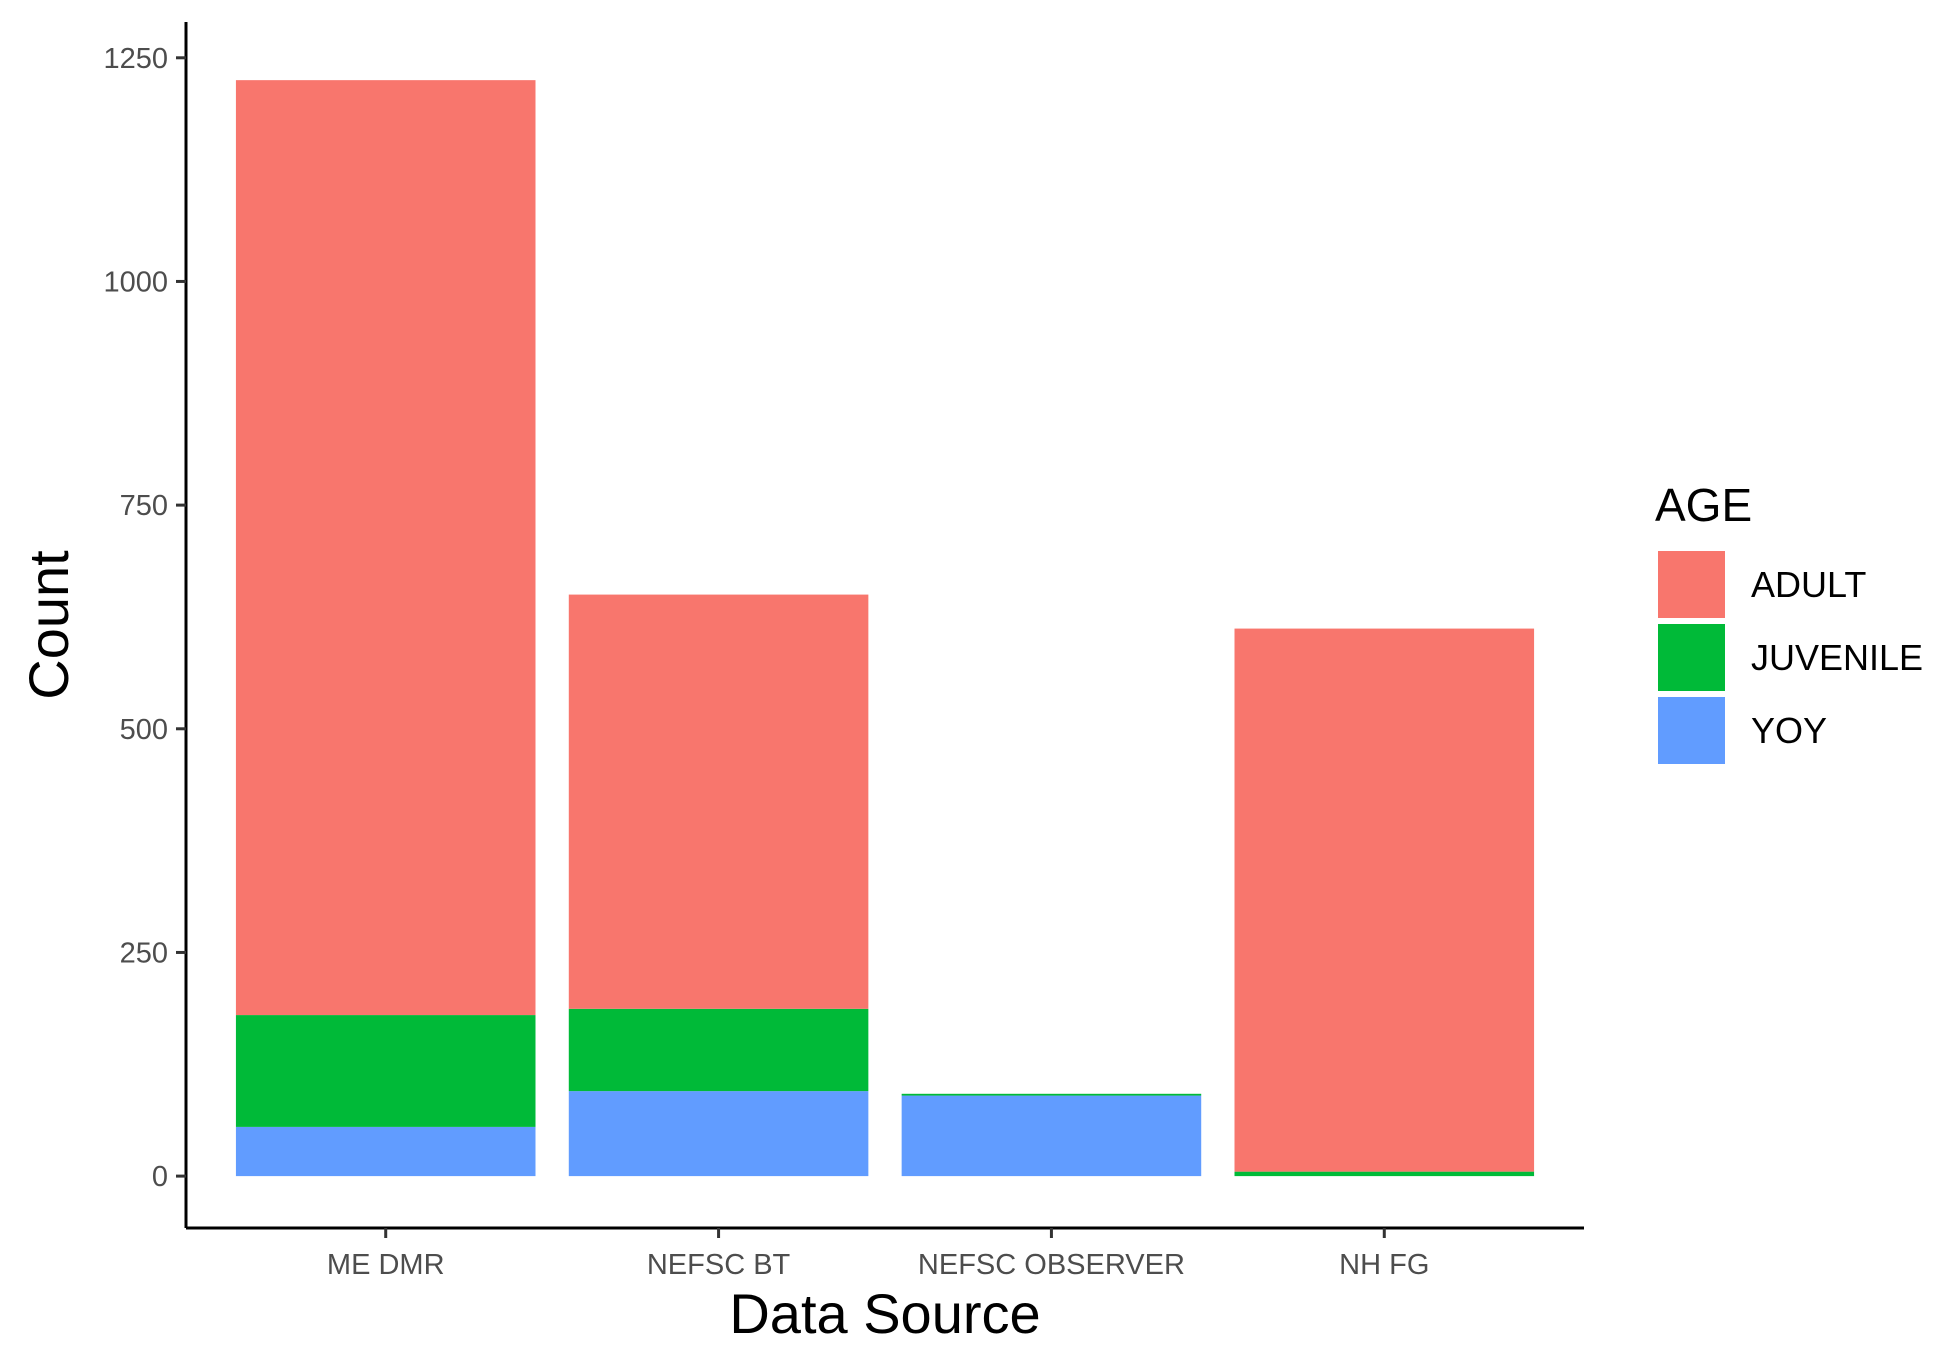 The width and height of the screenshot is (1950, 1350). Describe the element at coordinates (1384, 900) in the screenshot. I see `bar-nh-fg-adult` at that location.